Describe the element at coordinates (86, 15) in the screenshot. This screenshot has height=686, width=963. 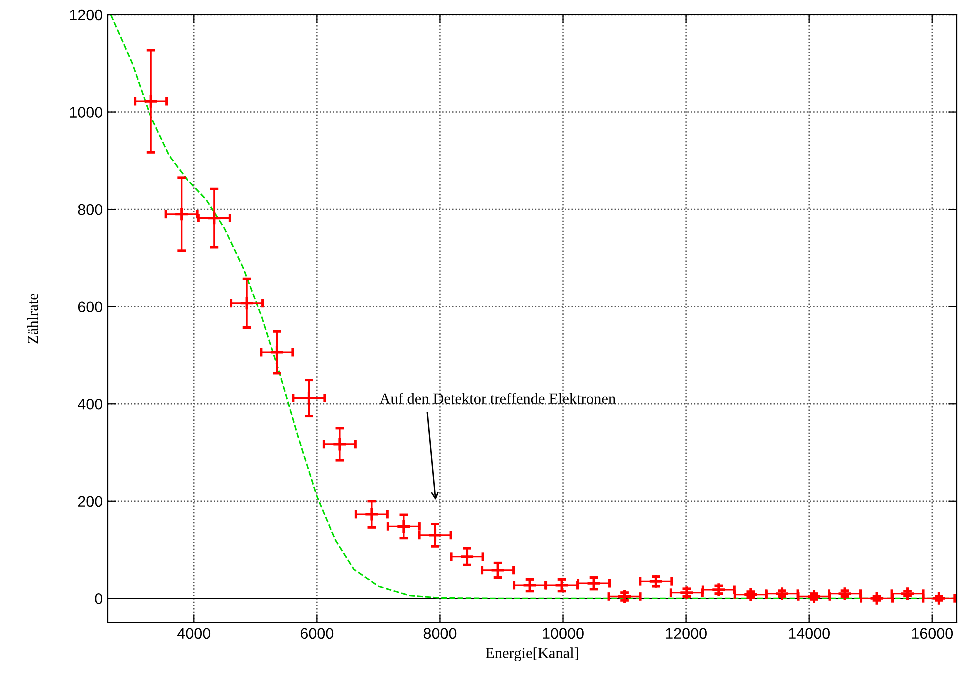
I see `y-tick-label: 1200` at that location.